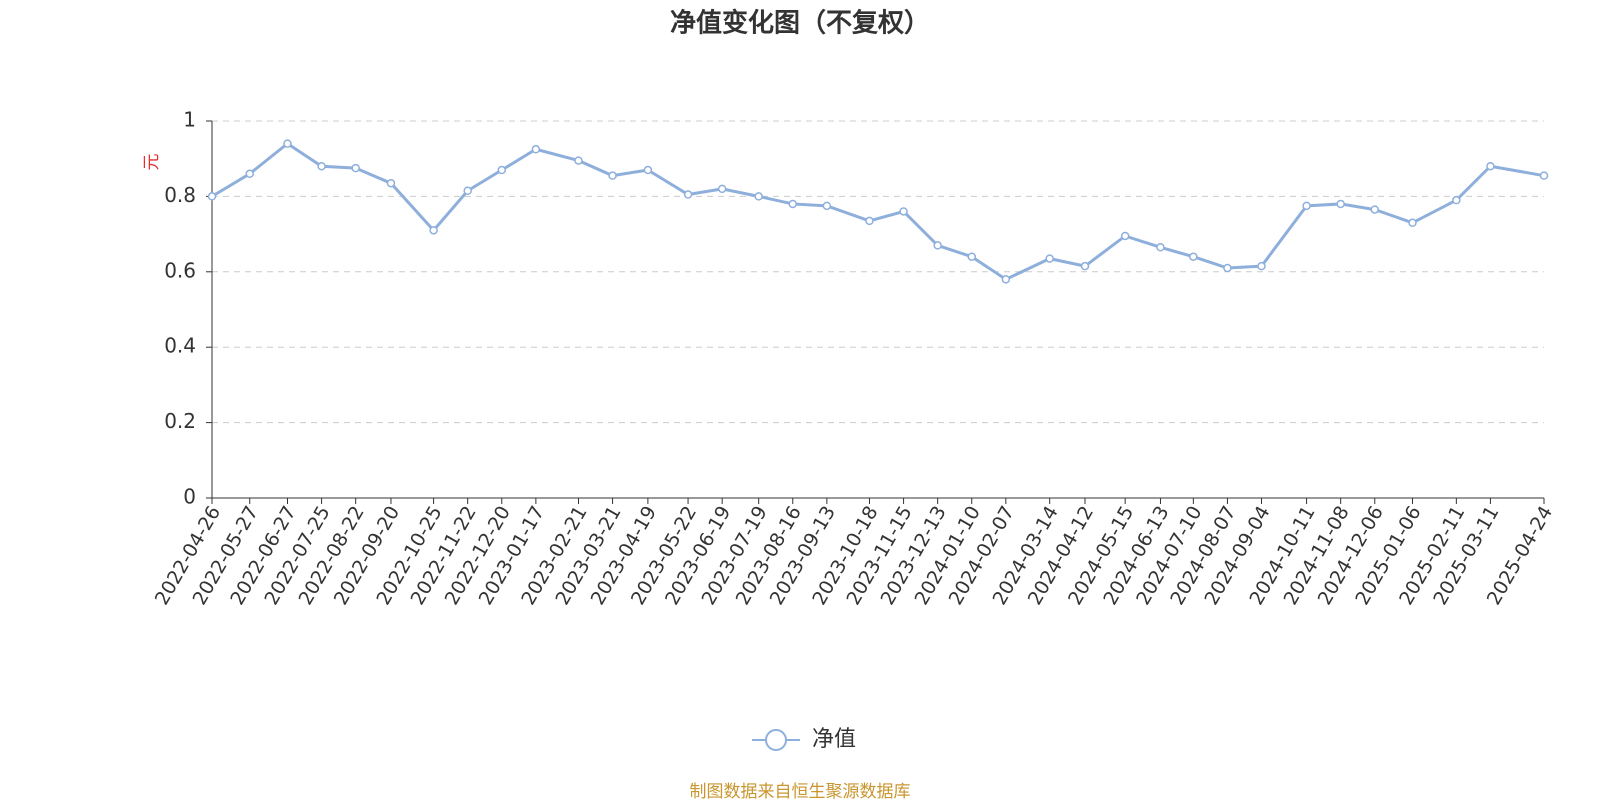 Image resolution: width=1600 pixels, height=804 pixels. What do you see at coordinates (800, 23) in the screenshot?
I see `chart-title: 净值变化图（不复权）` at bounding box center [800, 23].